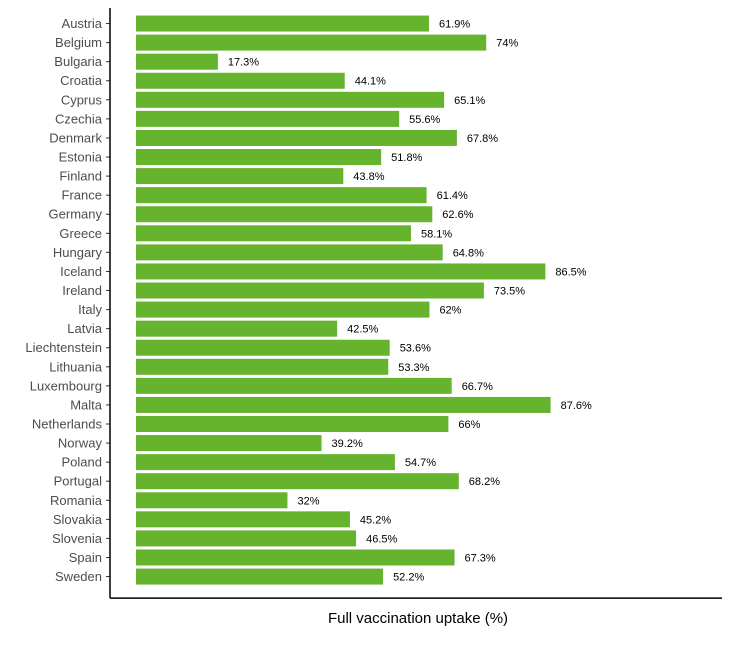  I want to click on category-label-liechtenstein: Liechtenstein, so click(63, 347).